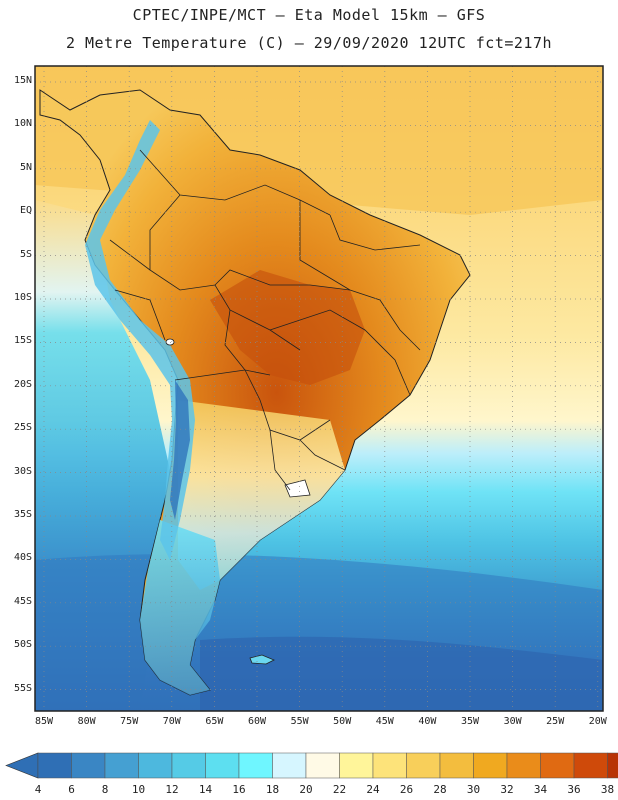 The image size is (618, 800). Describe the element at coordinates (299, 721) in the screenshot. I see `longitude-label: 55W` at that location.